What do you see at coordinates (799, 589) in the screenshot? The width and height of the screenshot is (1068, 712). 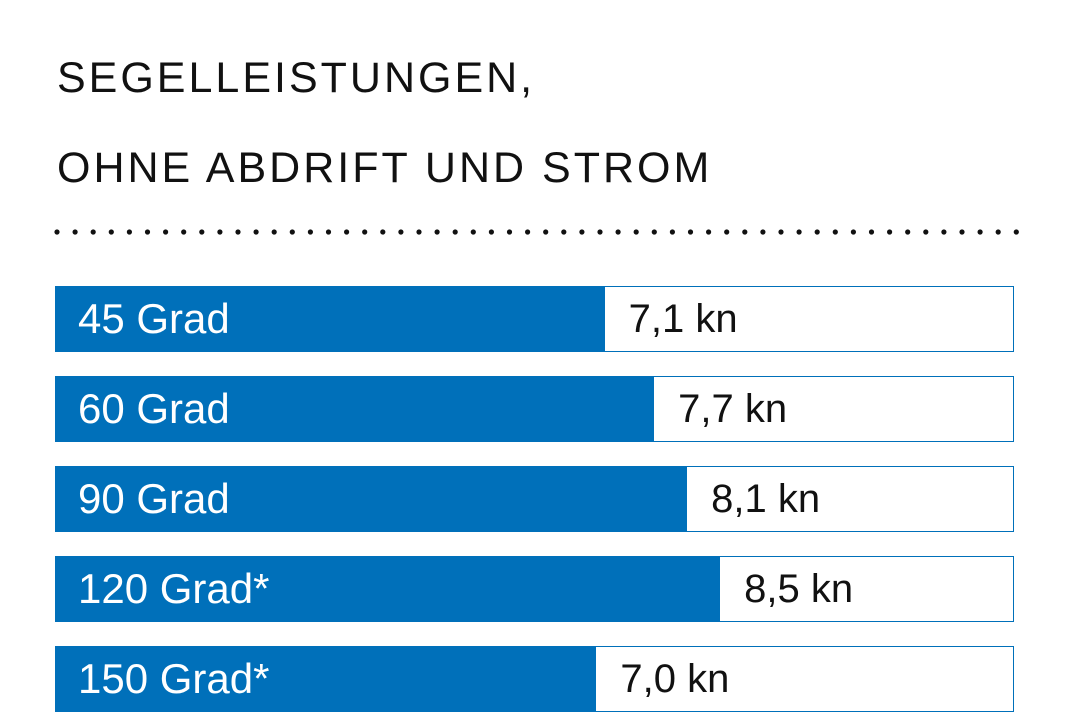 I see `value-label: 8,5 kn` at bounding box center [799, 589].